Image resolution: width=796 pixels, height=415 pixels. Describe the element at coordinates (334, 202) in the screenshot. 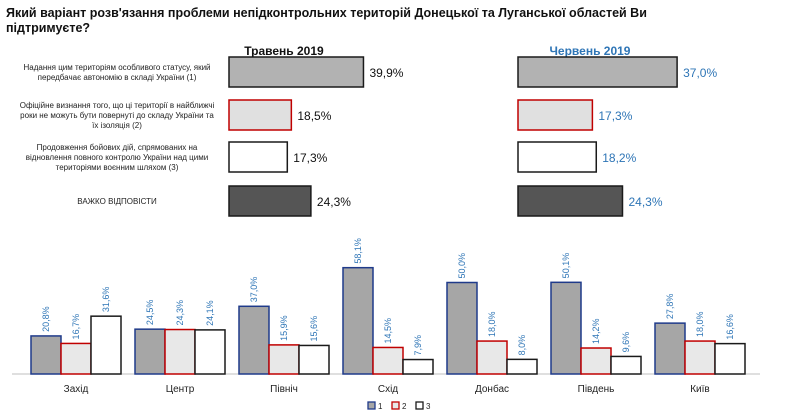

I see `value-label-s1-r4: 24,3%` at that location.